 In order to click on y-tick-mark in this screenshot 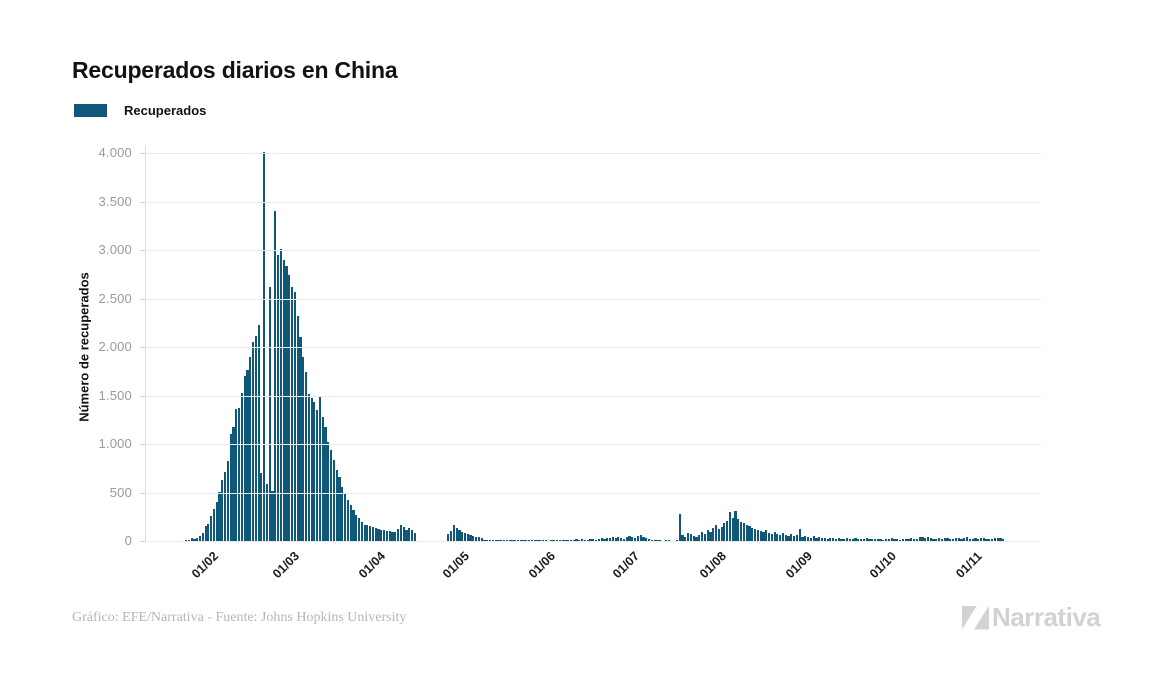, I will do `click(142, 202)`.